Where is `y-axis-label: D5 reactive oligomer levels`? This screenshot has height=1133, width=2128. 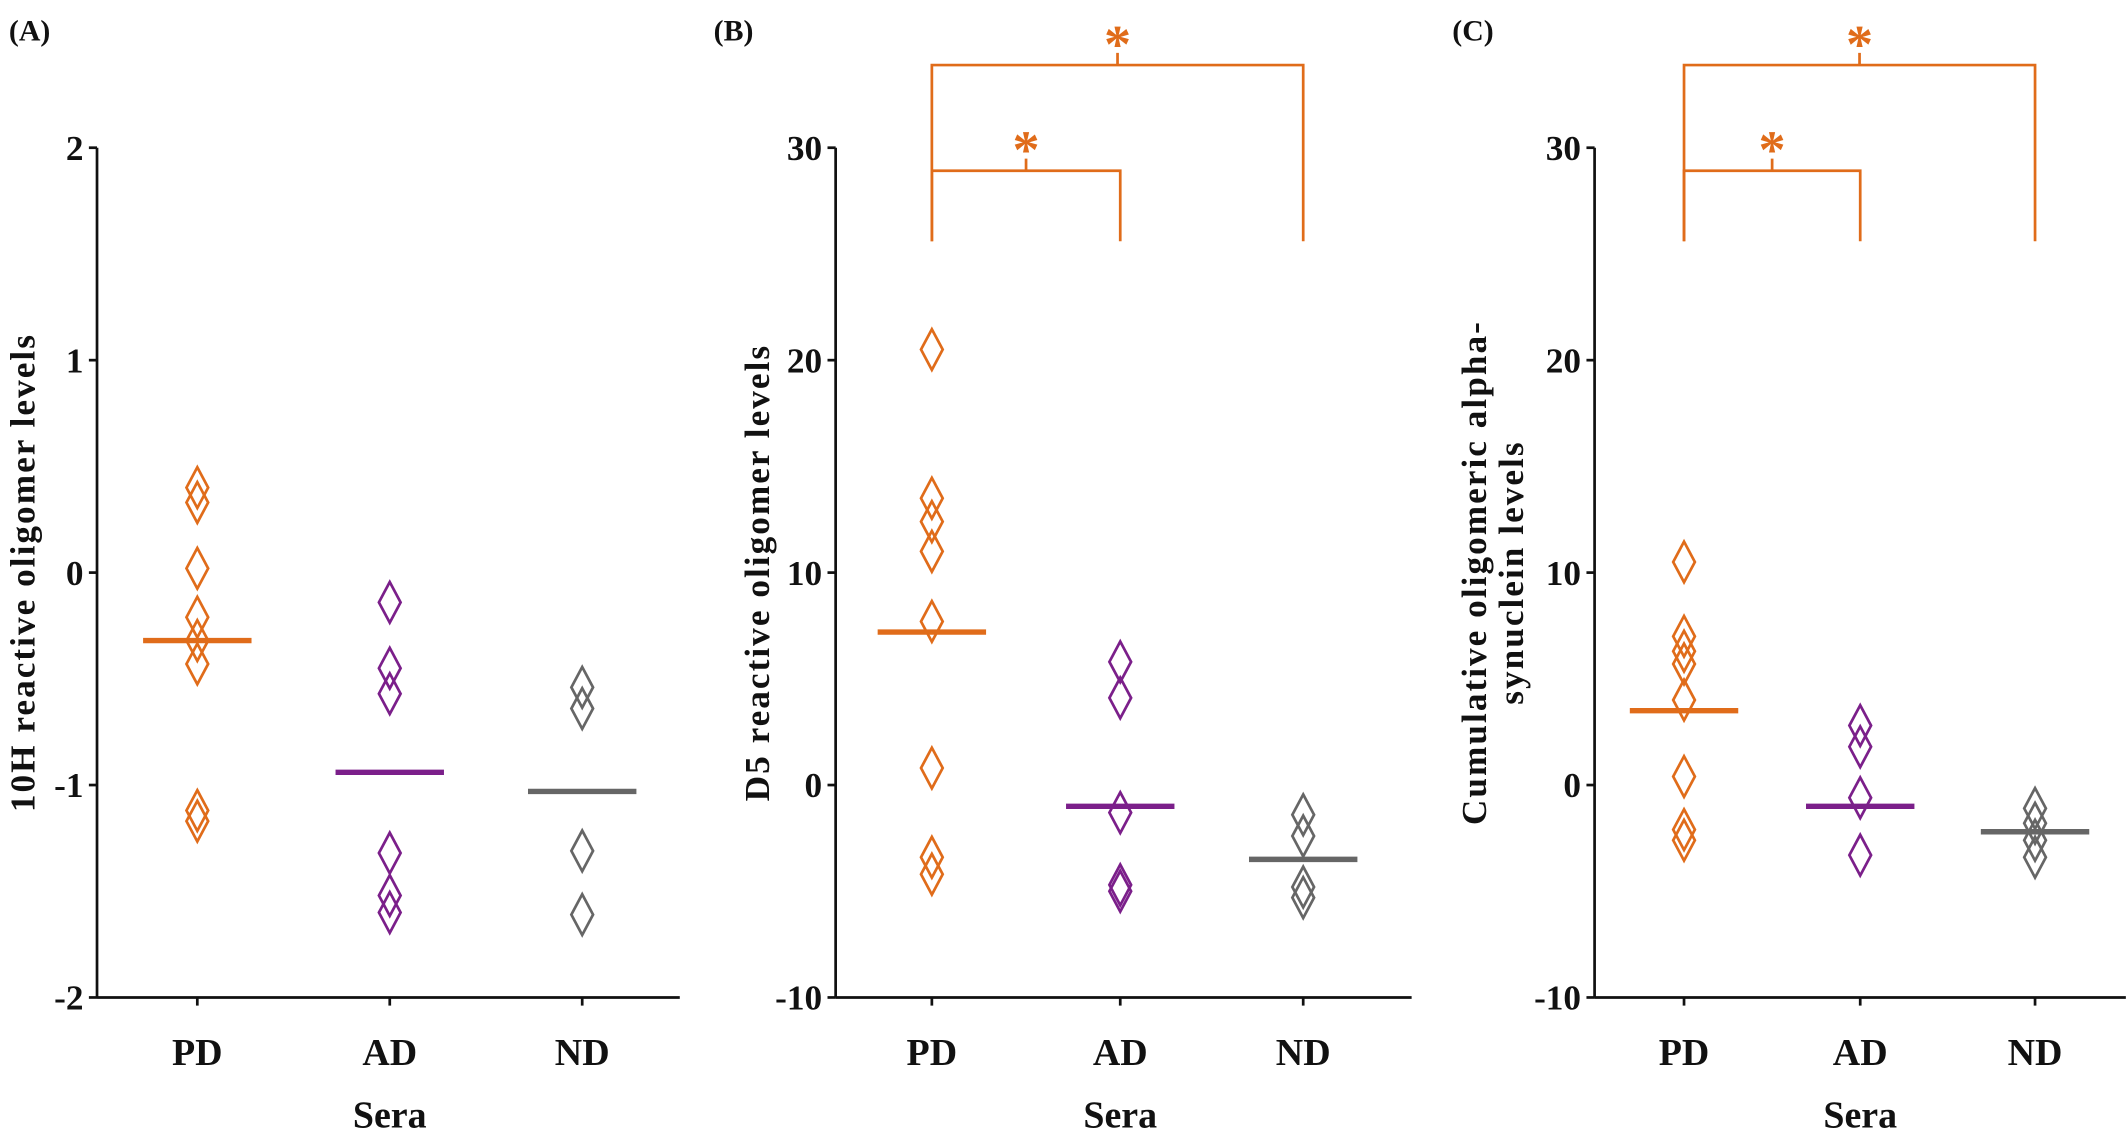 y-axis-label: D5 reactive oligomer levels is located at coordinates (757, 572).